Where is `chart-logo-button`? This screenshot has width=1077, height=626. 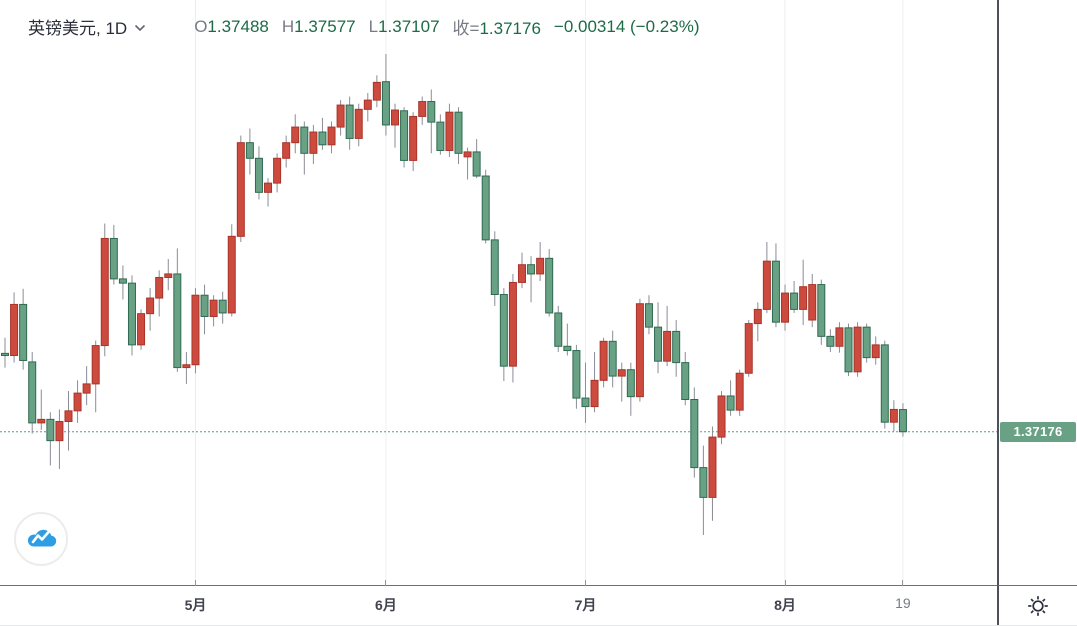 chart-logo-button is located at coordinates (41, 539).